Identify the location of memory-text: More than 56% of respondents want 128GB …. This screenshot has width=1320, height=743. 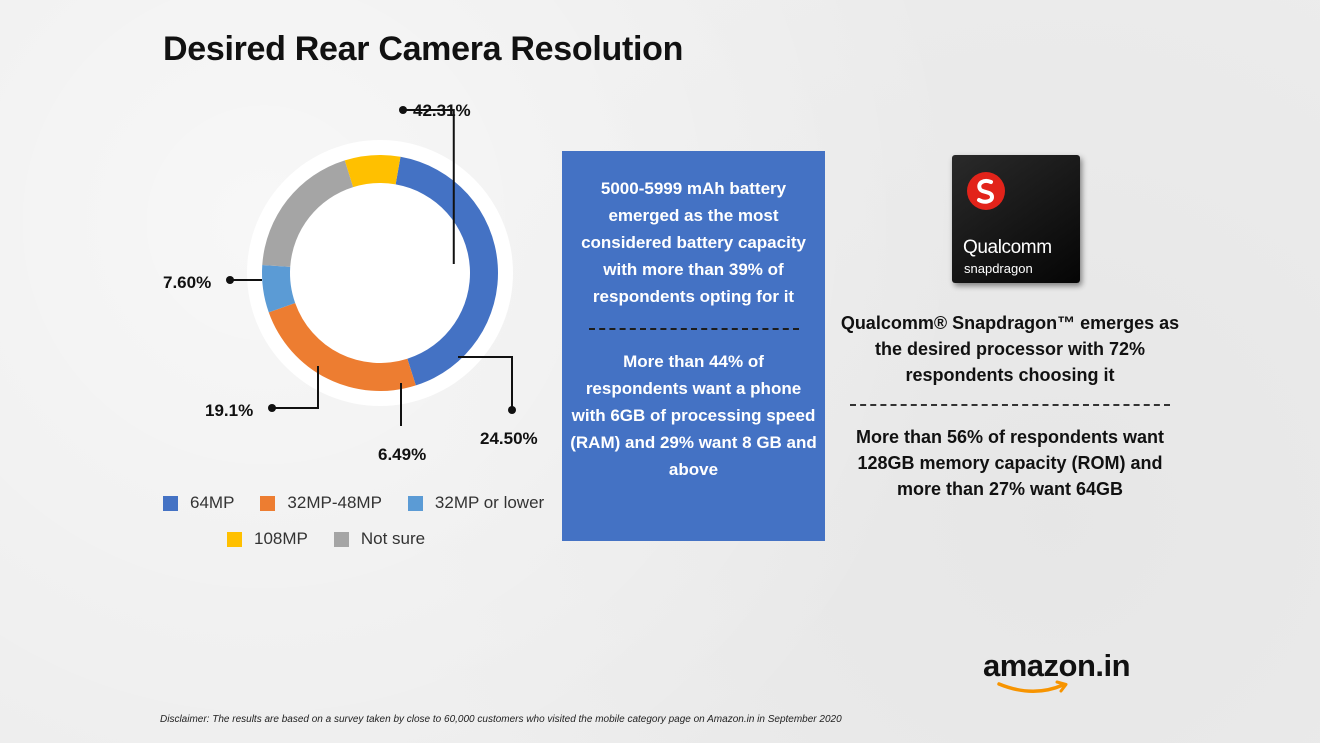
(1010, 463).